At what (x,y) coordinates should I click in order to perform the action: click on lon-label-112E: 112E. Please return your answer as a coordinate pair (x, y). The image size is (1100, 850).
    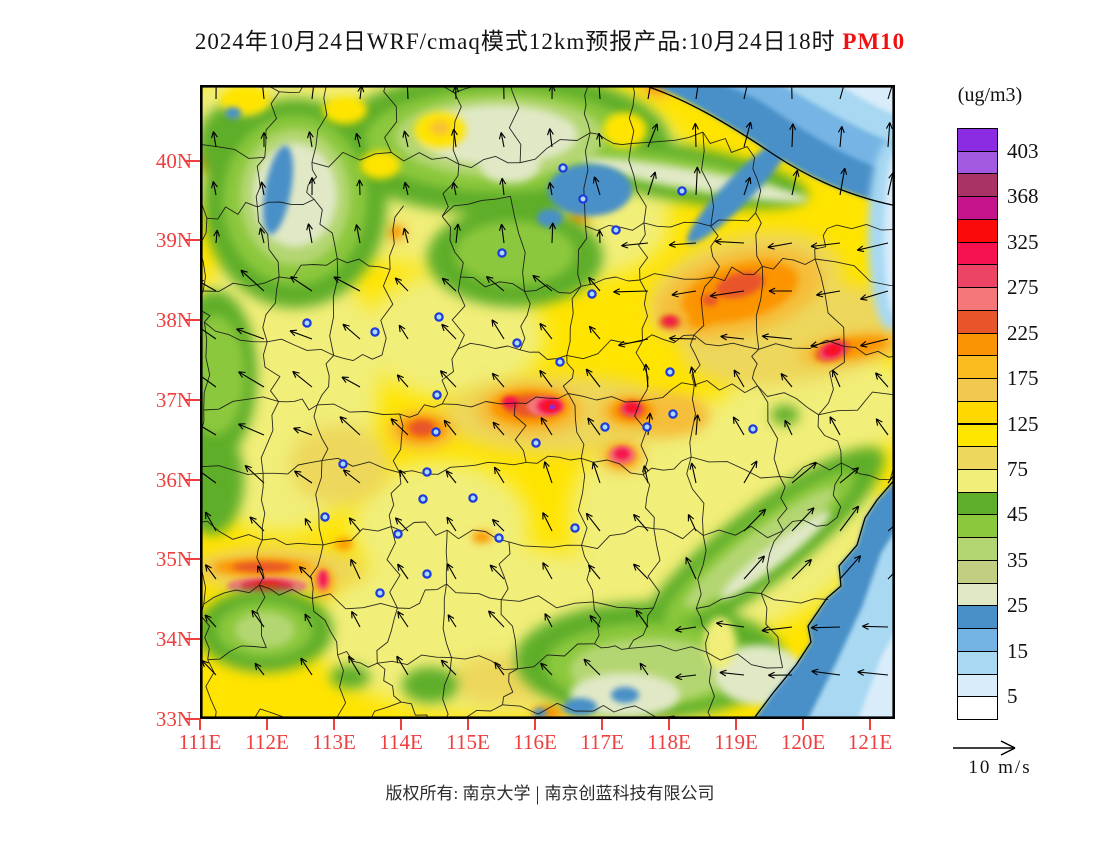
    Looking at the image, I should click on (267, 742).